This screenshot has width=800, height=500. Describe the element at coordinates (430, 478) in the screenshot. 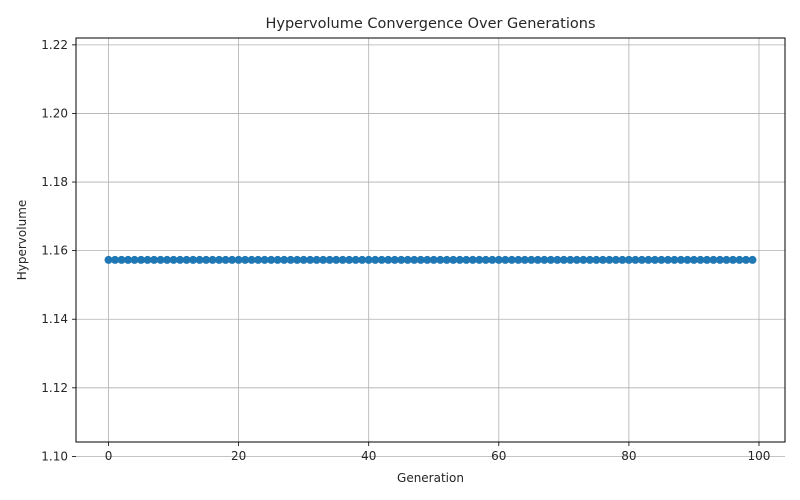

I see `x-axis-label: Generation` at that location.